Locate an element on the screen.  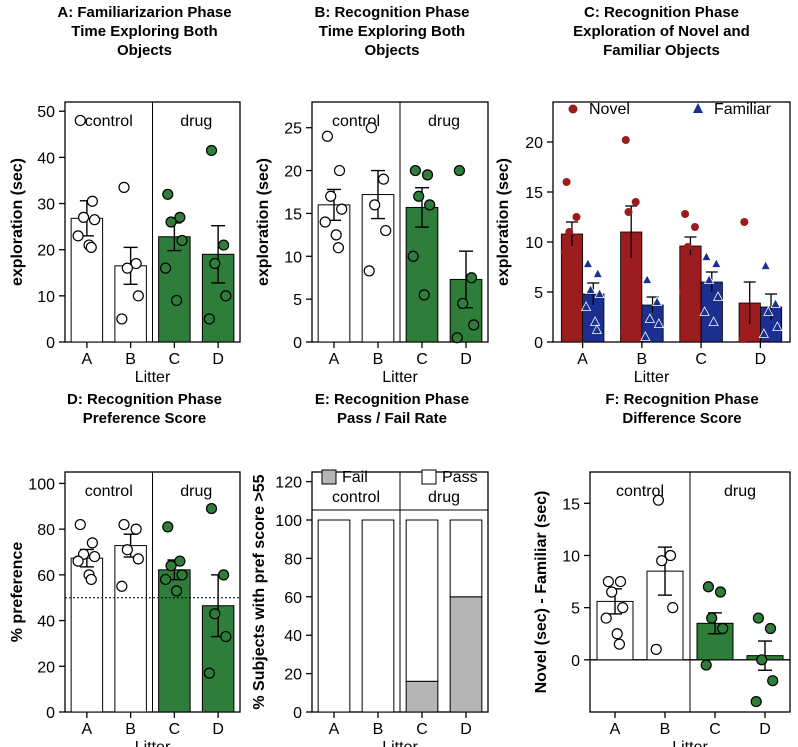
y-axis-label: Novel (sec) - Familiar (sec) is located at coordinates (541, 592).